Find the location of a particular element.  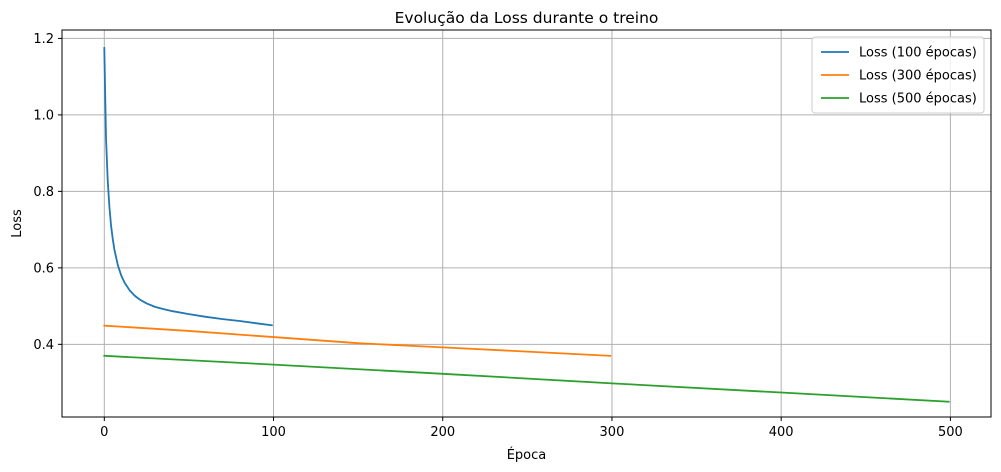

x-tick-label: 400 is located at coordinates (781, 432).